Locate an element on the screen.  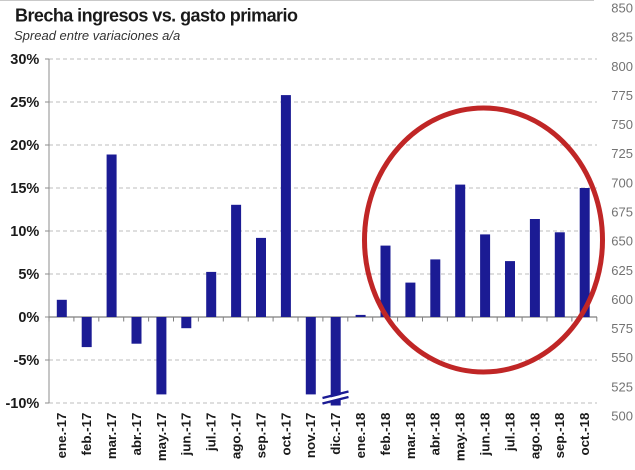
svg-text: -10% is located at coordinates (22, 404).